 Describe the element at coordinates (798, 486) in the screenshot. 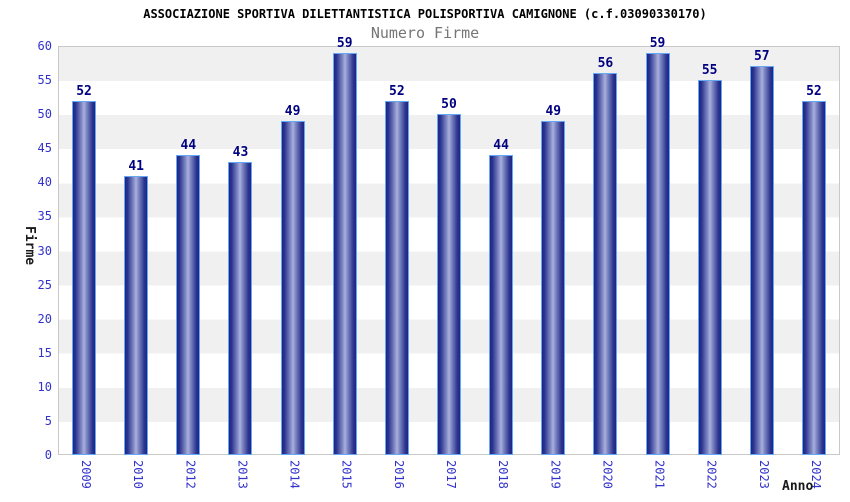

I see `x-axis-title: Anno` at that location.